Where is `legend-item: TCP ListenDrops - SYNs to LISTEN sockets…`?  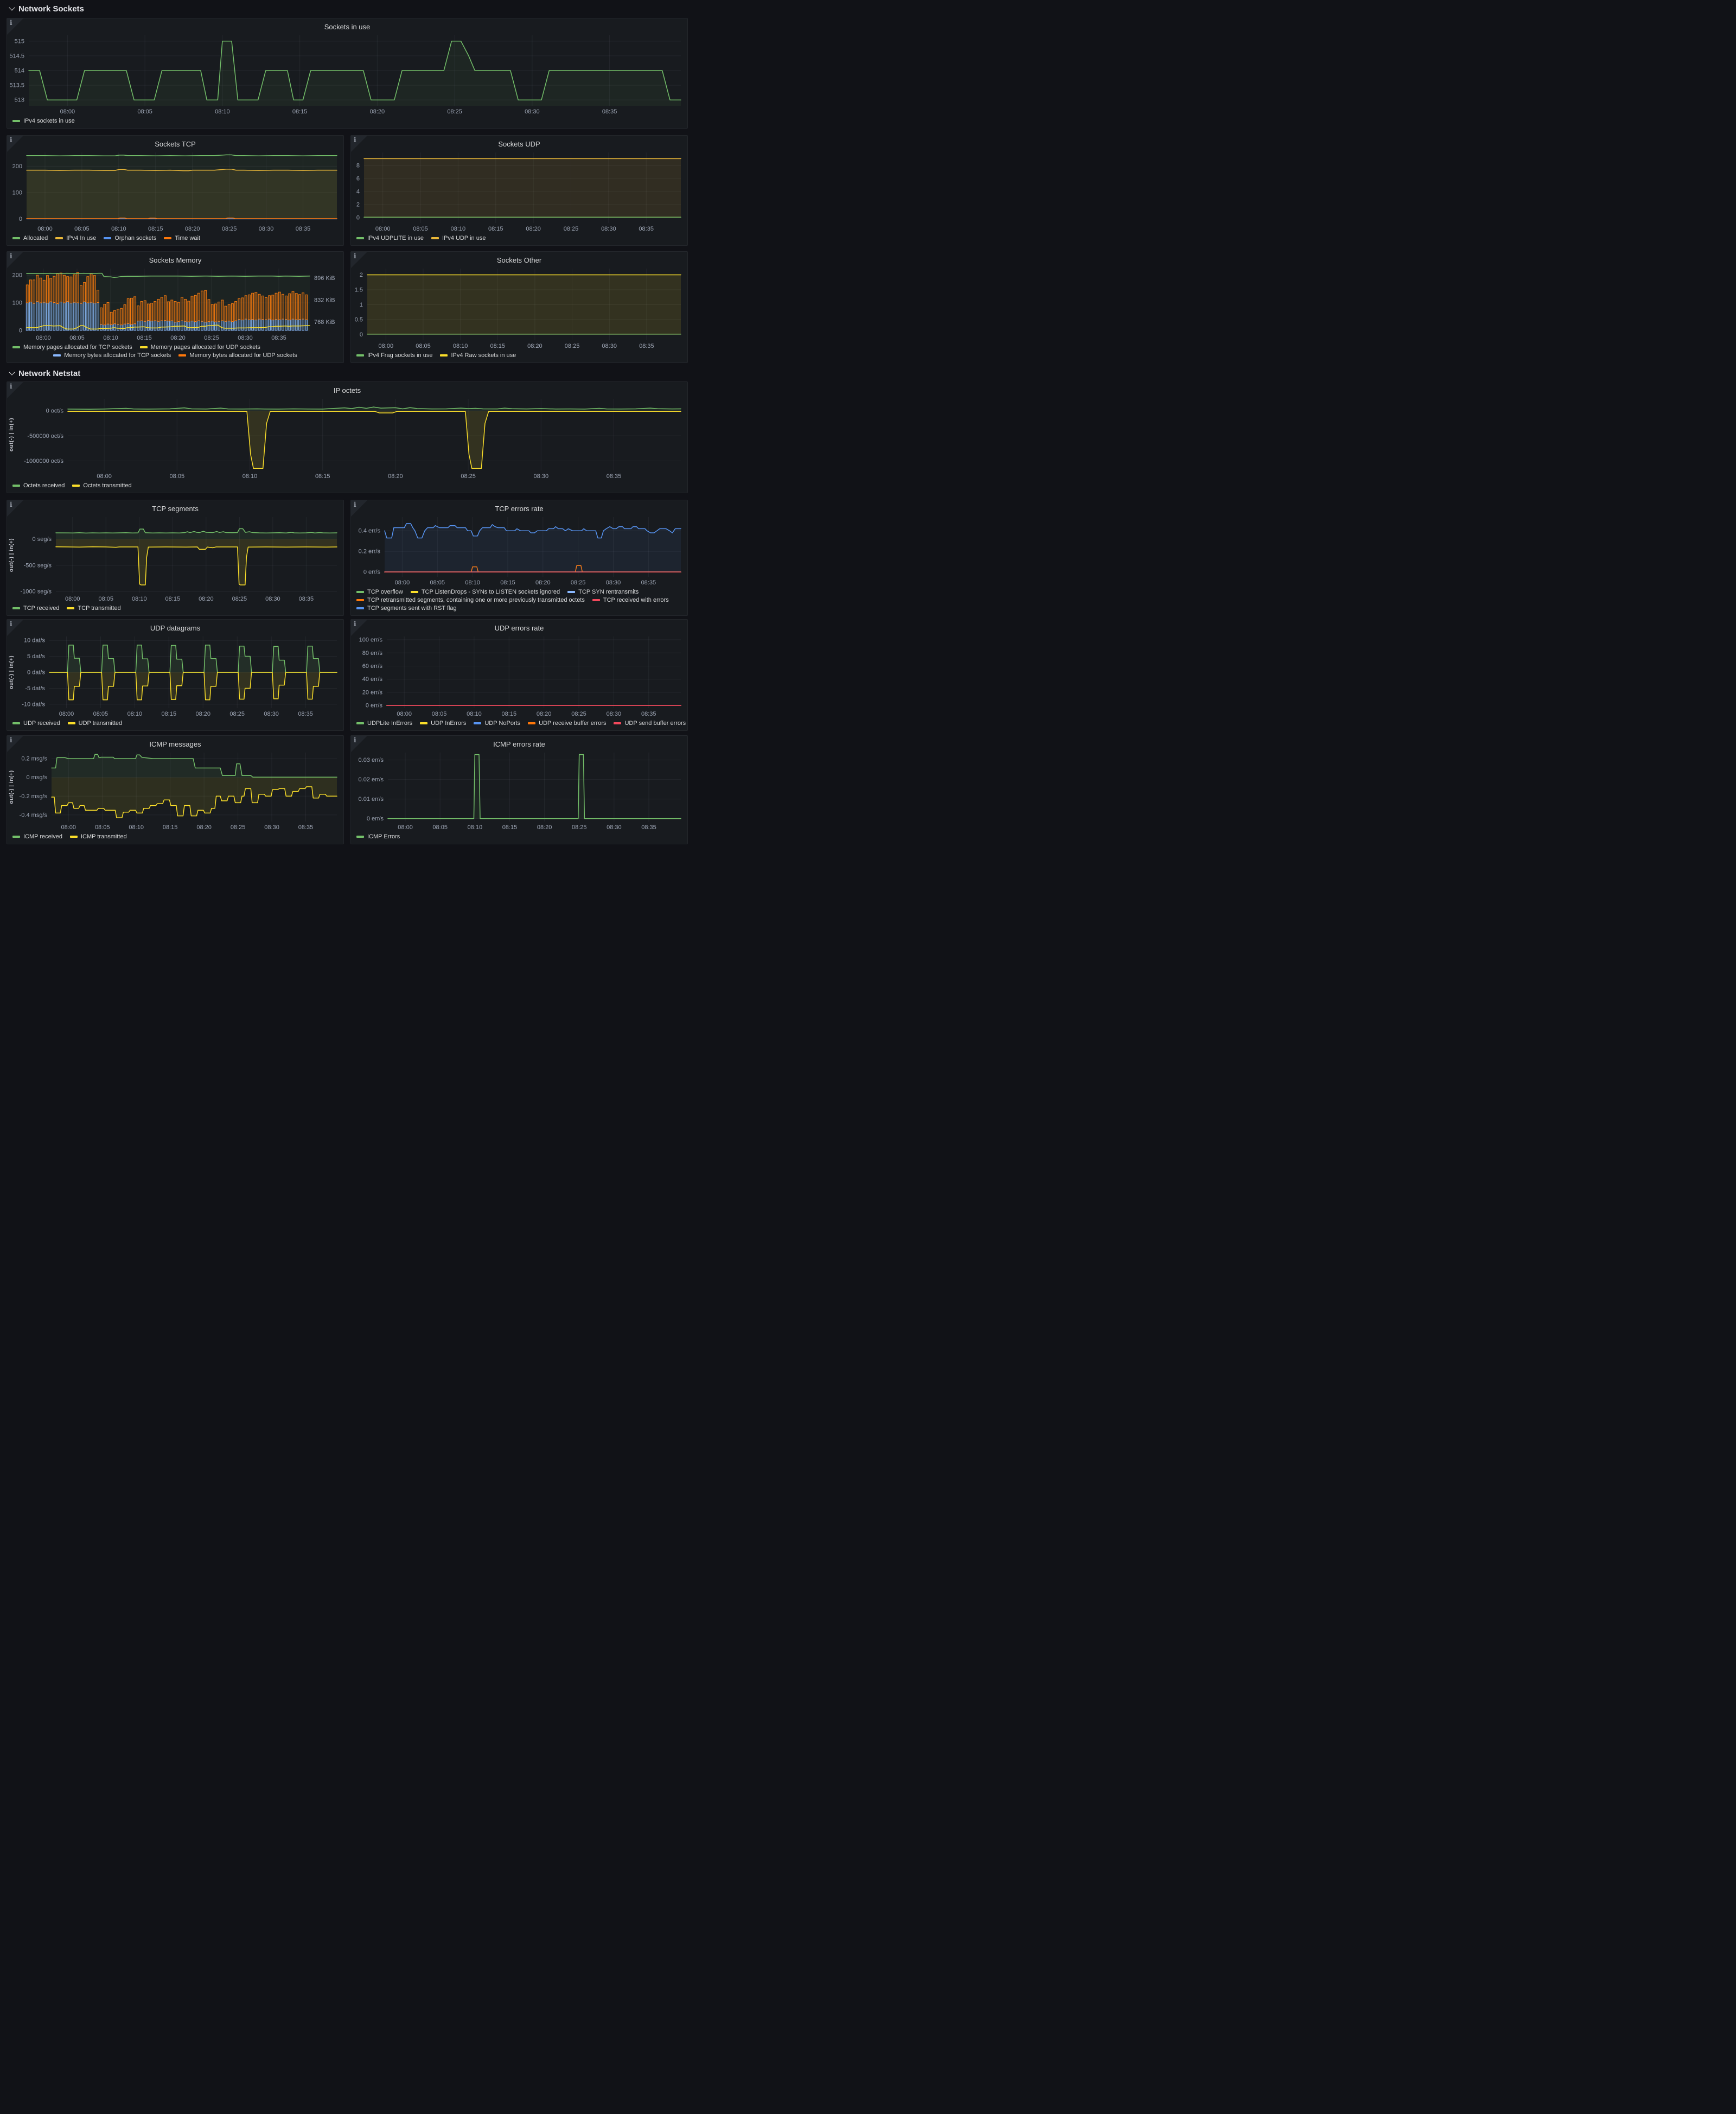
legend-item: TCP ListenDrops - SYNs to LISTEN sockets… is located at coordinates (485, 592).